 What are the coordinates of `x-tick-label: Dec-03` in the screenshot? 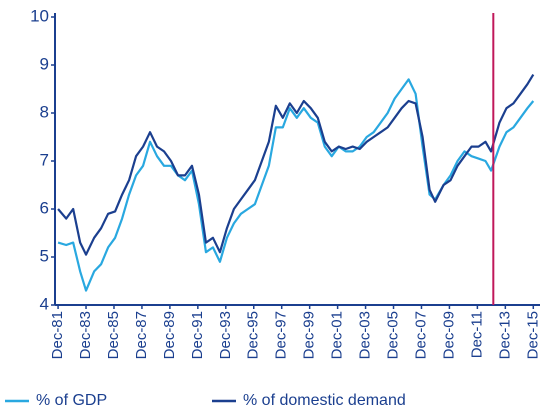 It's located at (365, 335).